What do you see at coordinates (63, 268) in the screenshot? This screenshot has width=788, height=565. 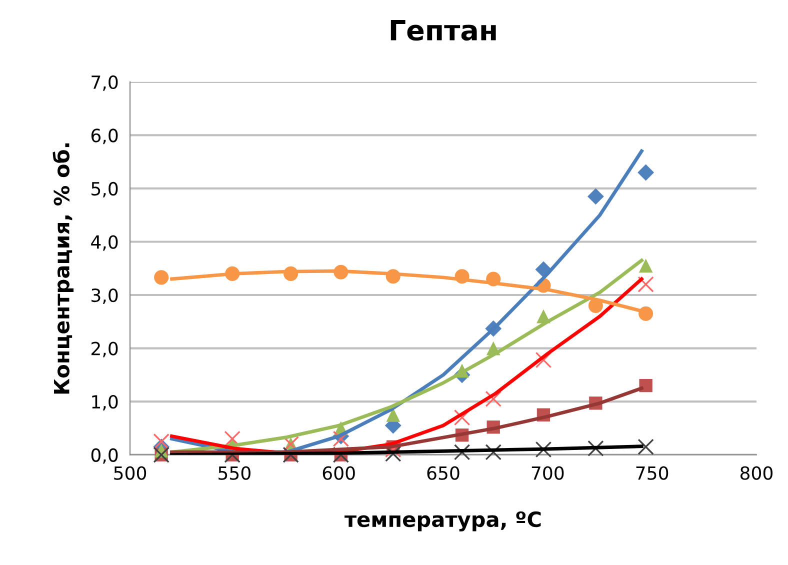 I see `y-axis-title: Концентрация, % об.` at bounding box center [63, 268].